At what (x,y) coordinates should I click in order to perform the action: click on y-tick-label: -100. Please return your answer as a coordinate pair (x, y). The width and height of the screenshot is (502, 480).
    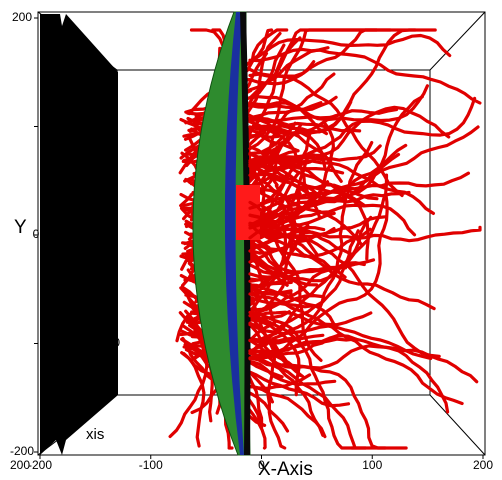
    Looking at the image, I should click on (108, 343).